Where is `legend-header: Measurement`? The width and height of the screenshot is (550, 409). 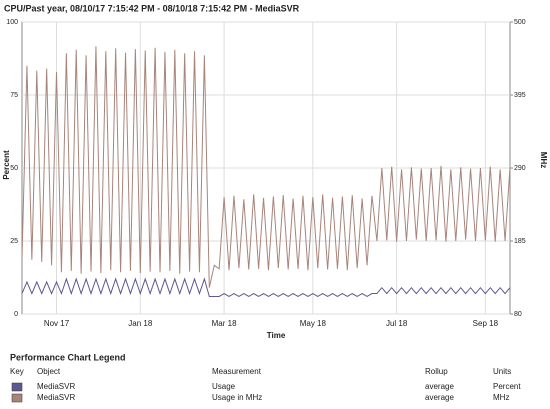 legend-header: Measurement is located at coordinates (237, 371).